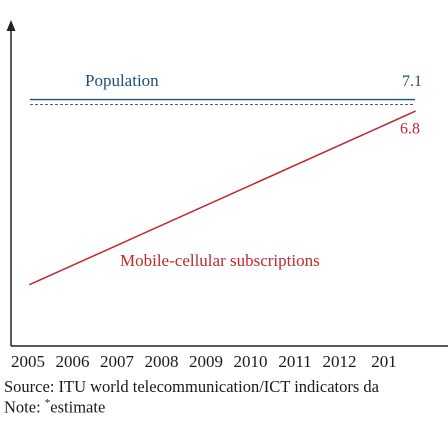  Describe the element at coordinates (117, 361) in the screenshot. I see `x-tick-label: 2007` at that location.